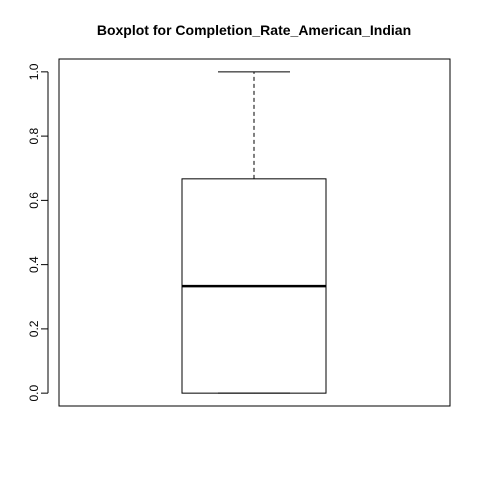  Describe the element at coordinates (34, 200) in the screenshot. I see `y-tick-label: 0.6` at that location.